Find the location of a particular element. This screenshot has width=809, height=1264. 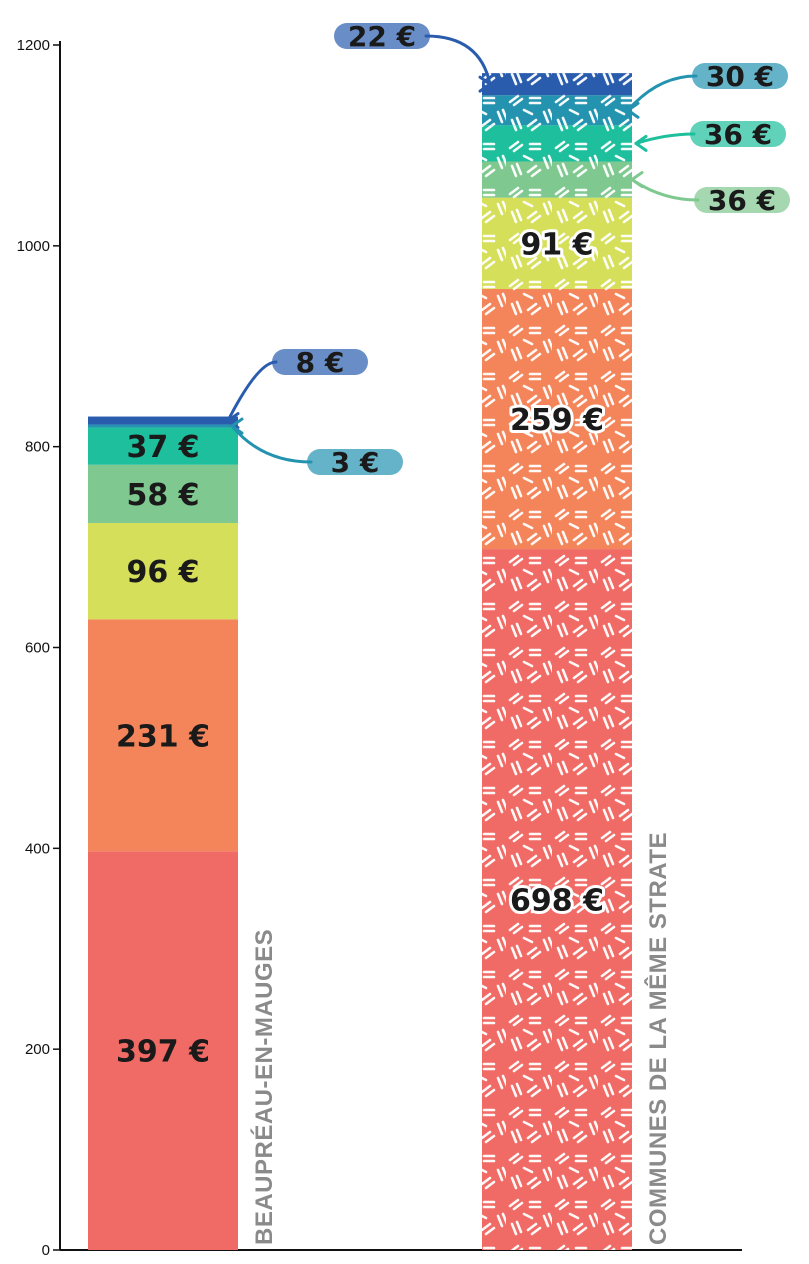

y-tick-label: 400 is located at coordinates (37, 848).